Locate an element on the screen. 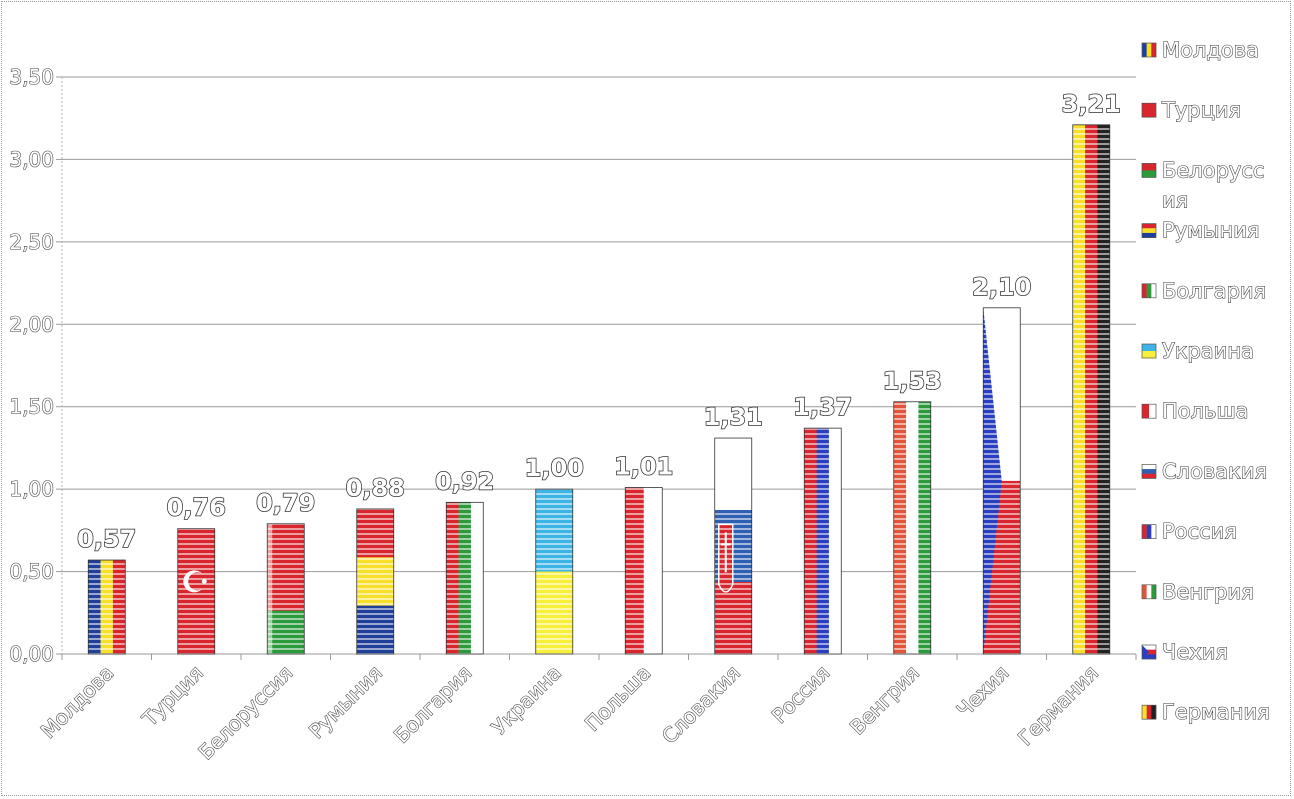  legend-item: Польша is located at coordinates (1195, 411).